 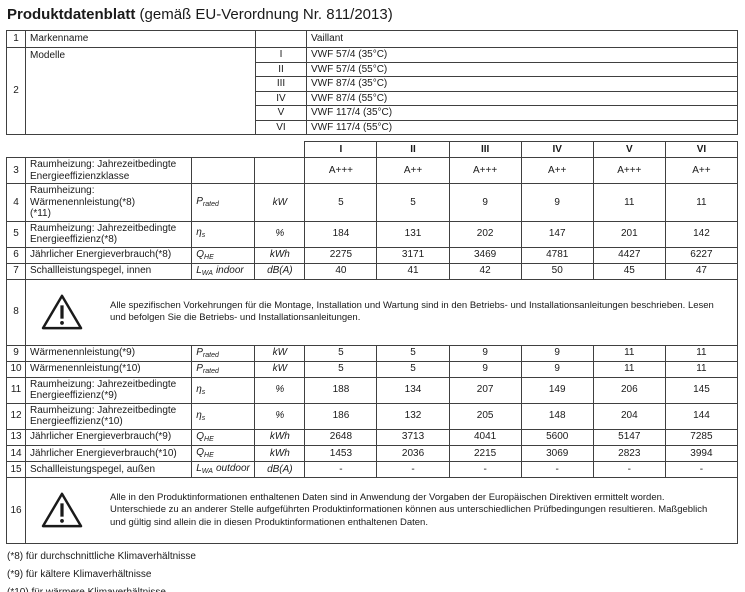 What do you see at coordinates (701, 416) in the screenshot?
I see `value-cell: 144` at bounding box center [701, 416].